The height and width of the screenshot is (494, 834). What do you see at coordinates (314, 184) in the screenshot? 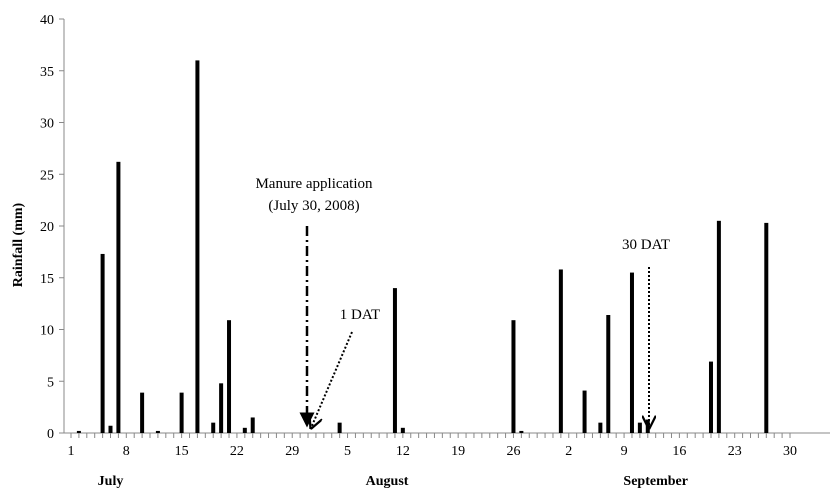
I see `annotation-text: Manure application` at bounding box center [314, 184].